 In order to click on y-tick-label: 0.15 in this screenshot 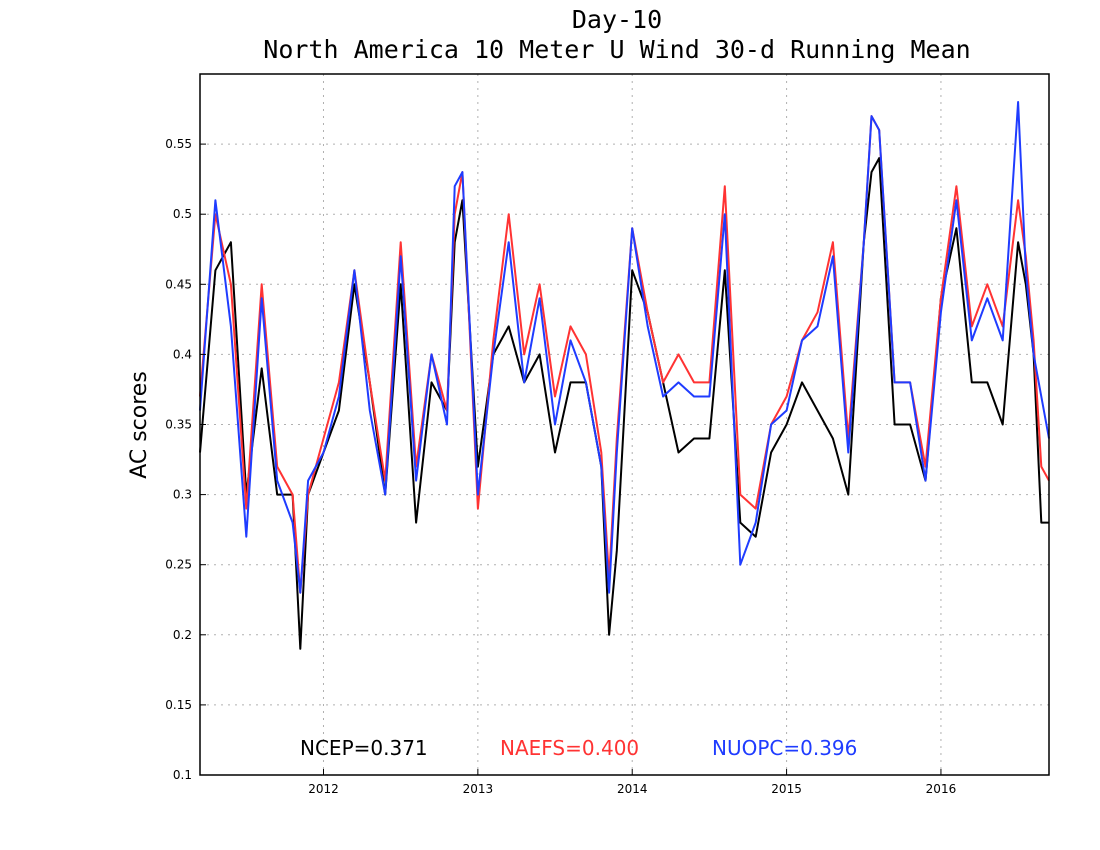, I will do `click(178, 705)`.